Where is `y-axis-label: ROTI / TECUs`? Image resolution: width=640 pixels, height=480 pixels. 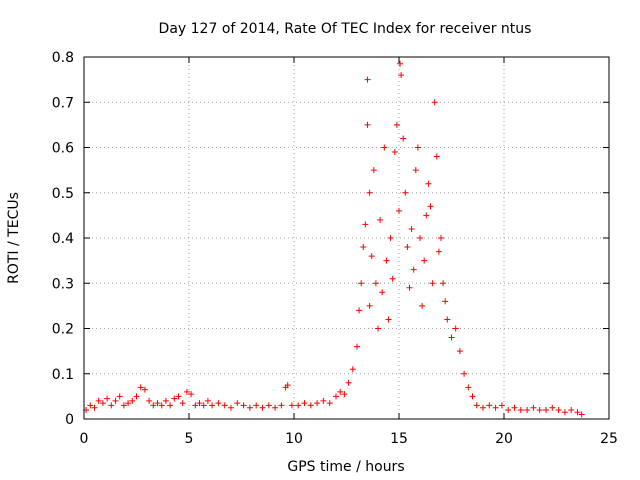
y-axis-label: ROTI / TECUs is located at coordinates (14, 238).